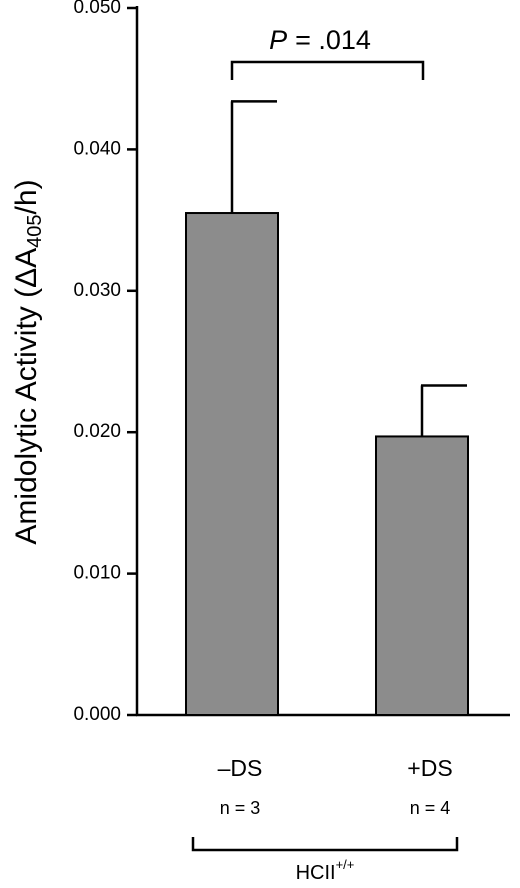 This screenshot has height=888, width=520. I want to click on significance: P = .014, so click(320, 40).